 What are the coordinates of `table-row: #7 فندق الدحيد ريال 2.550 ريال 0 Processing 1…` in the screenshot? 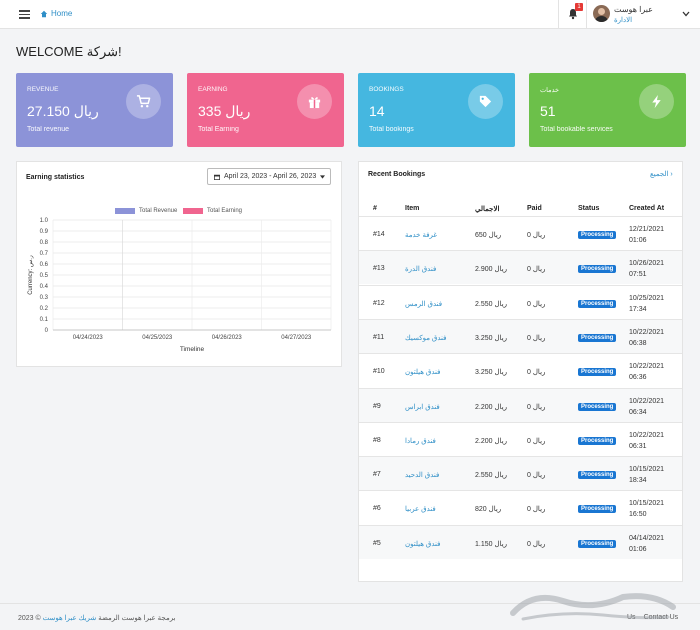 It's located at (520, 473).